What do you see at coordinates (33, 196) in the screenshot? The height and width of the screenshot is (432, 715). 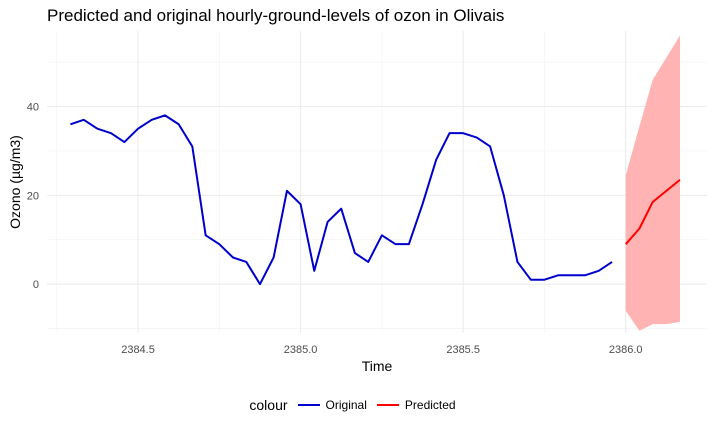 I see `y-tick-label: 20` at bounding box center [33, 196].